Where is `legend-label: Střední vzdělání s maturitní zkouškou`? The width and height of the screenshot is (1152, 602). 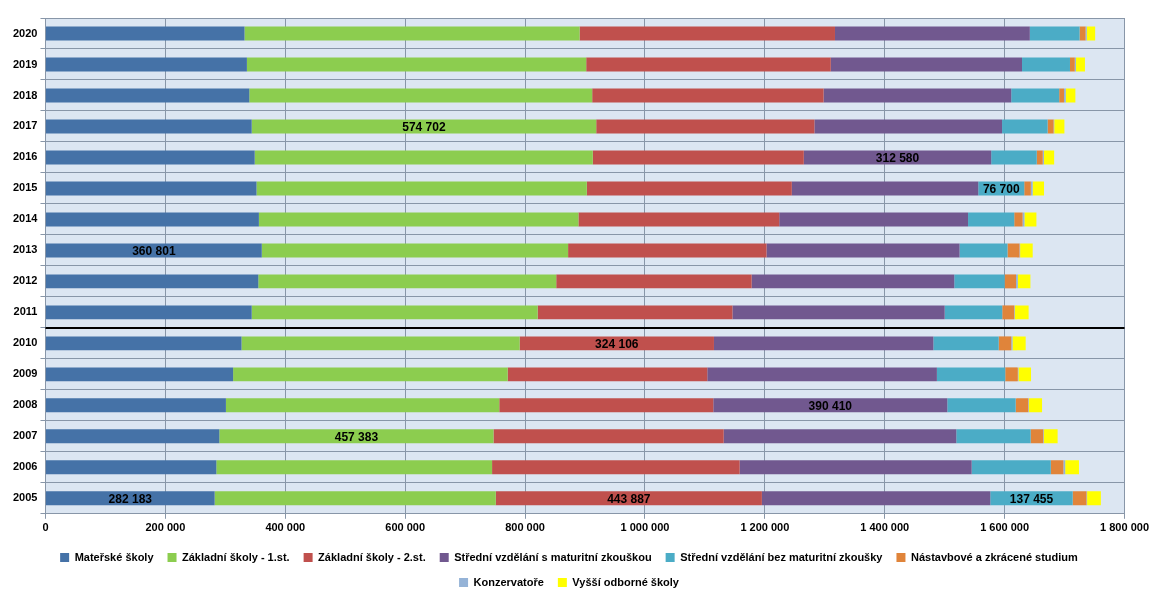
legend-label: Střední vzdělání s maturitní zkouškou is located at coordinates (553, 556).